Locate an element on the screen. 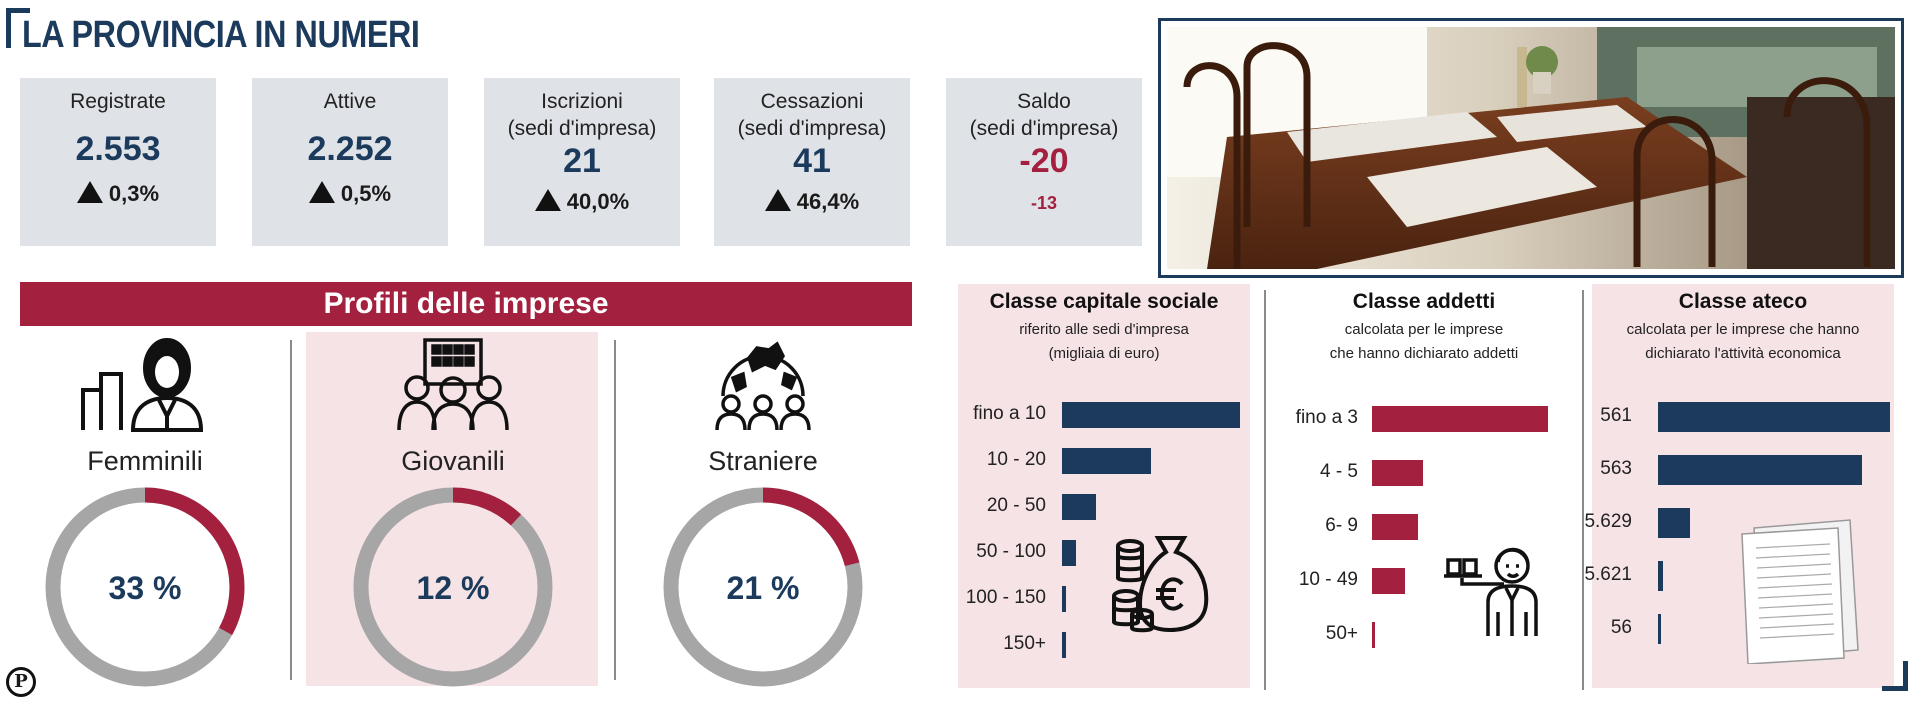 The image size is (1920, 701). profile-femminili: Femminili 33 % is located at coordinates (145, 510).